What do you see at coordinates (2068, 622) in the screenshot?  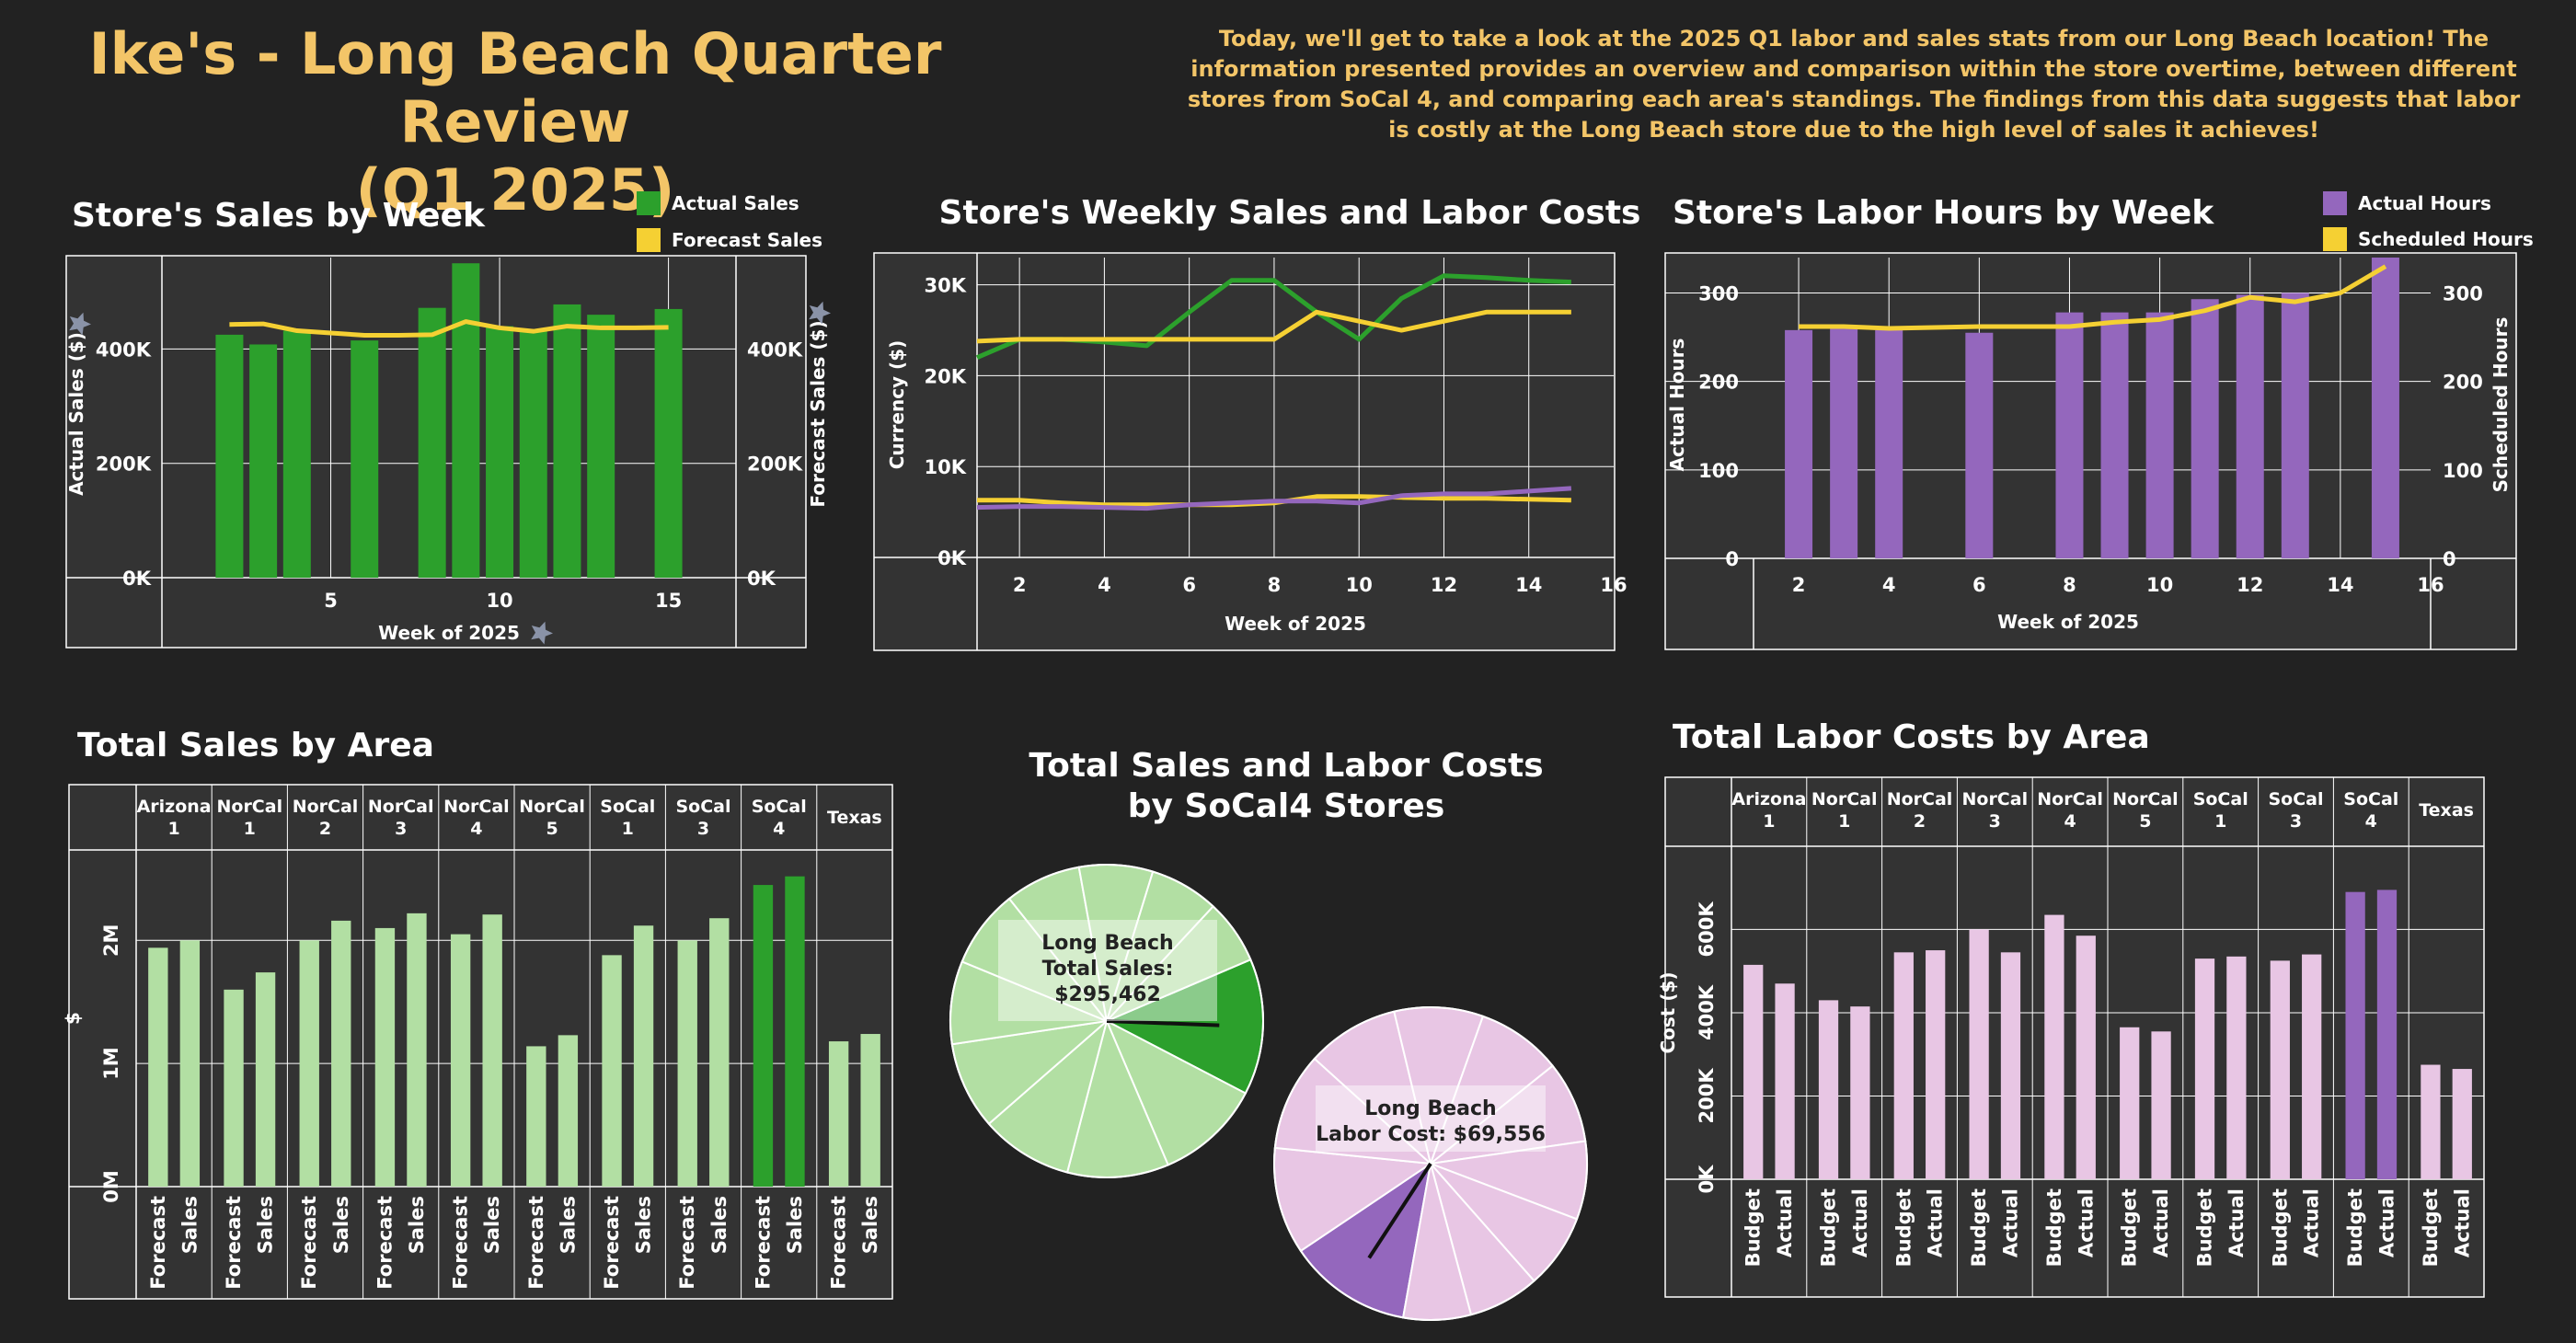 I see `hours-xlabel: Week of 2025` at bounding box center [2068, 622].